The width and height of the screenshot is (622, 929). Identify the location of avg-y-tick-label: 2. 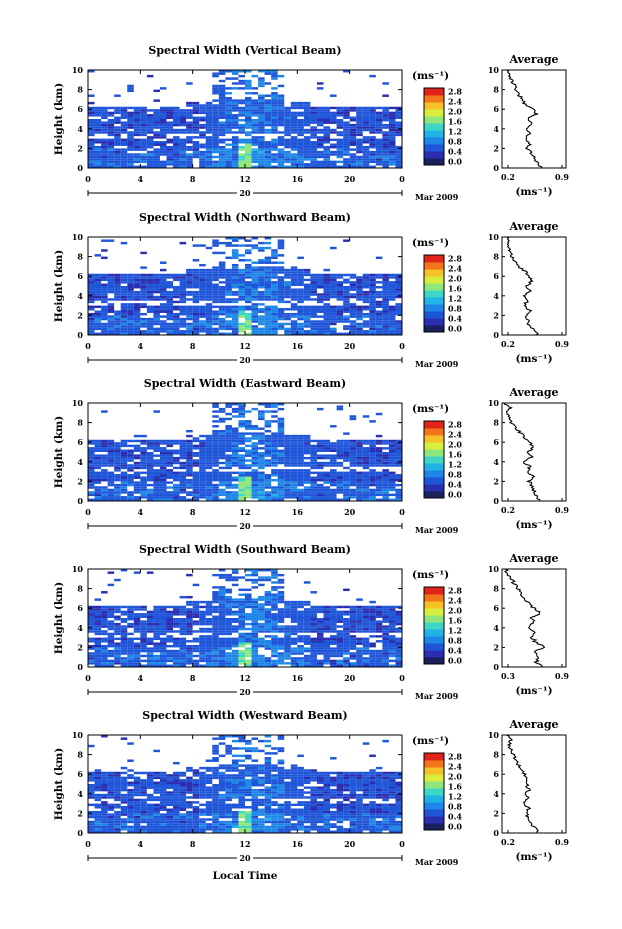
(496, 148).